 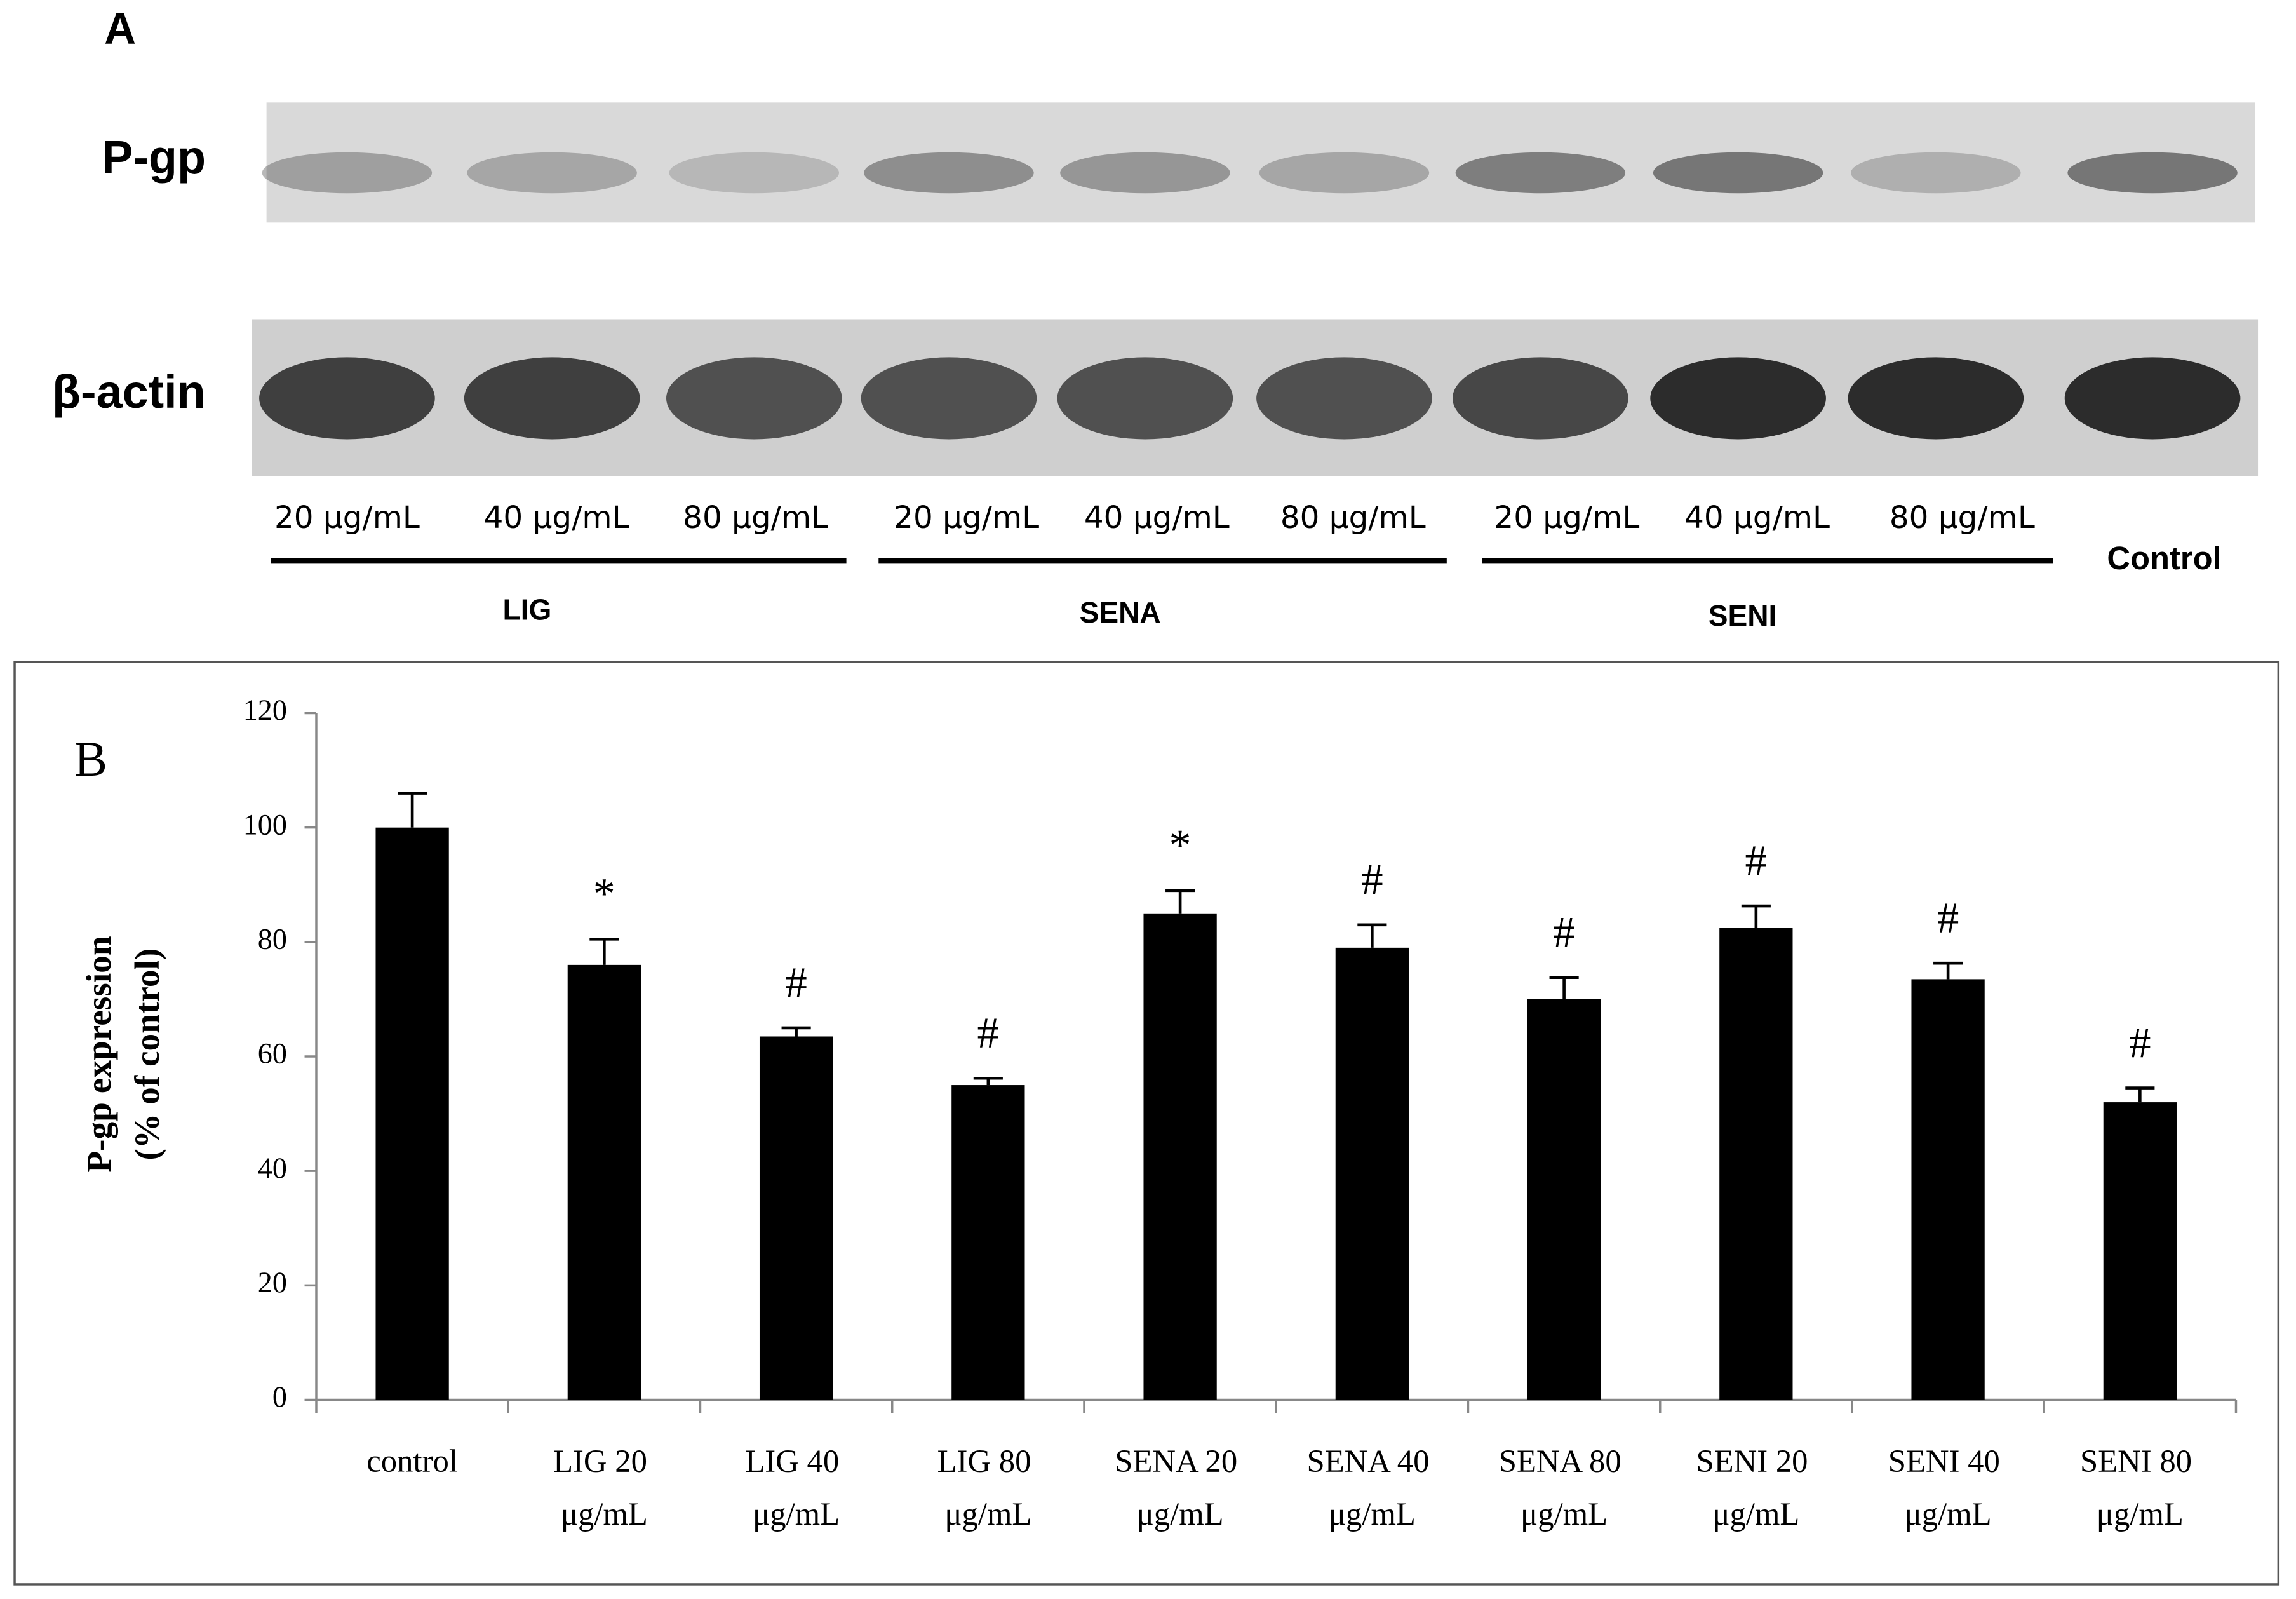 I want to click on x-tick-label: SENI 40 μg/mL, so click(x=1948, y=1487).